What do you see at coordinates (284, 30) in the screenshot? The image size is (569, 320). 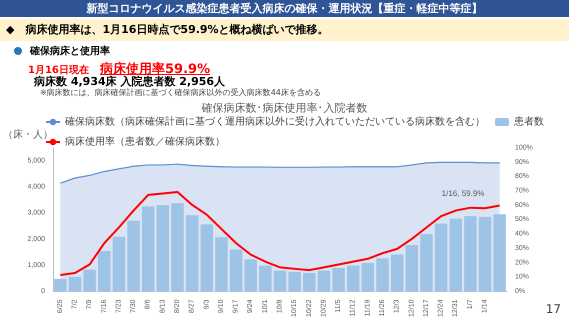 I see `chart-subtitle: ◆ 病床使用率は、1月16日時点で59.9%と概ね横ばいで推移。` at bounding box center [284, 30].